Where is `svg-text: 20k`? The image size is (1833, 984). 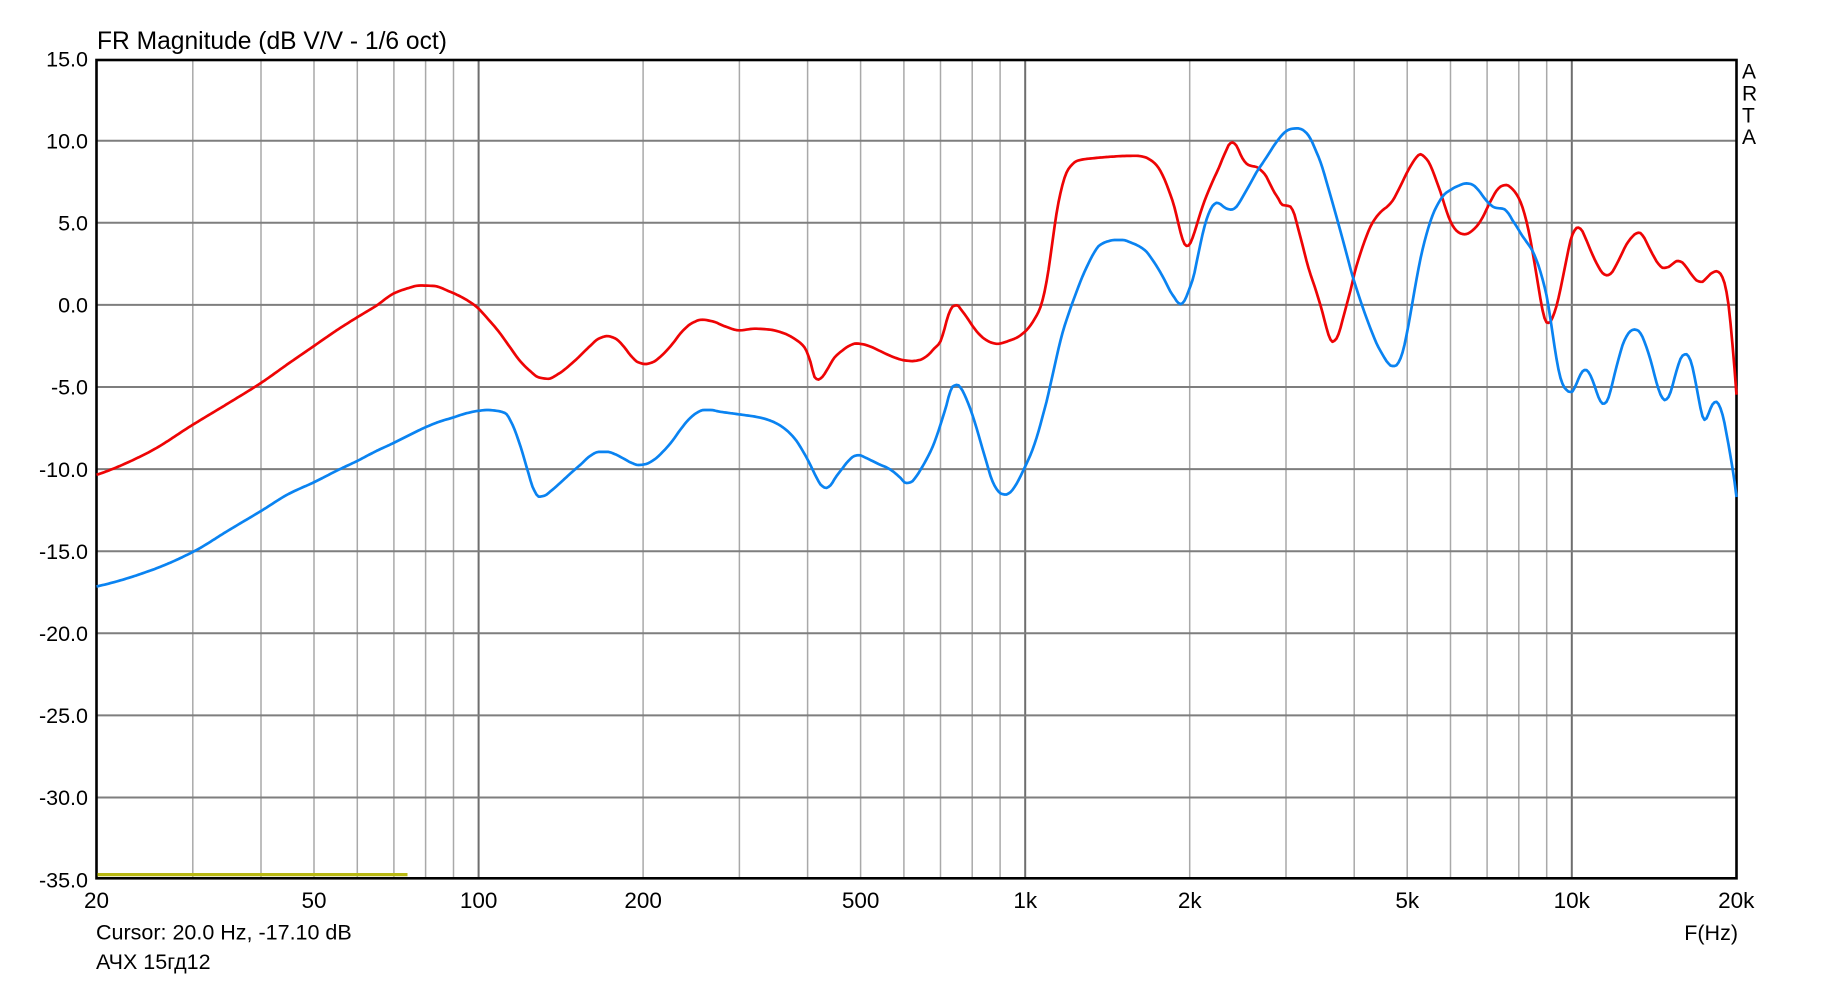
svg-text: 20k is located at coordinates (1736, 900).